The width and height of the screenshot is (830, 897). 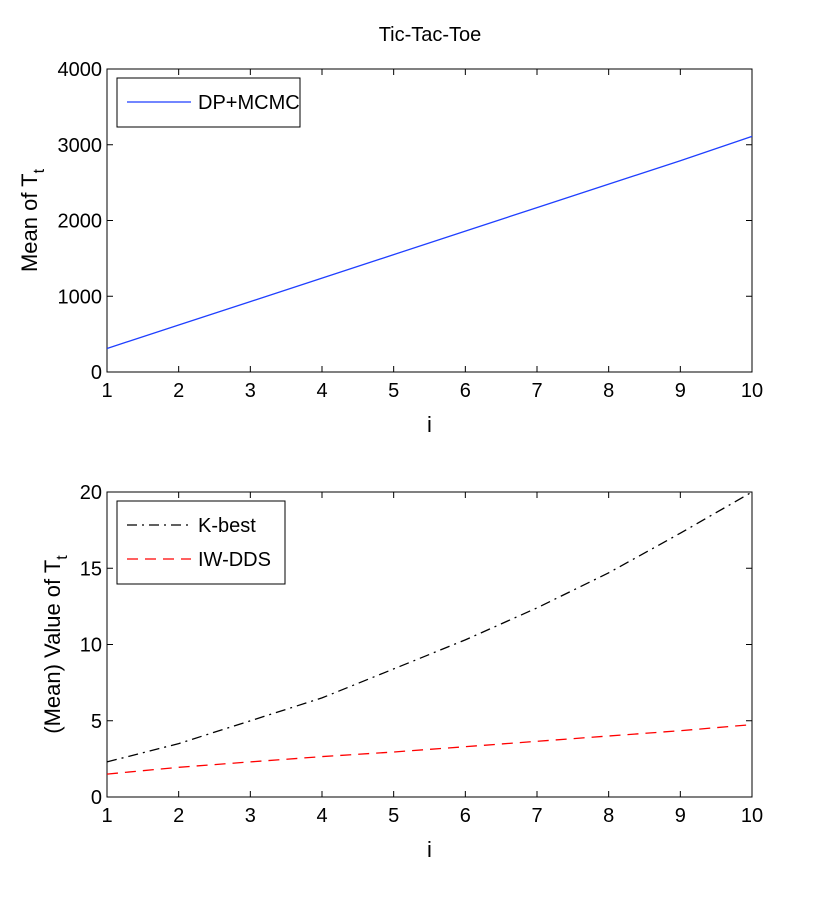 I want to click on y-tick-label: 3000, so click(x=80, y=146).